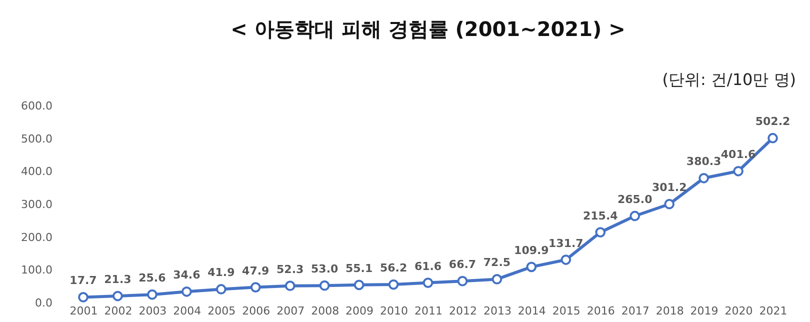 This screenshot has height=322, width=810. I want to click on y-tick-label: 500.0, so click(36, 139).